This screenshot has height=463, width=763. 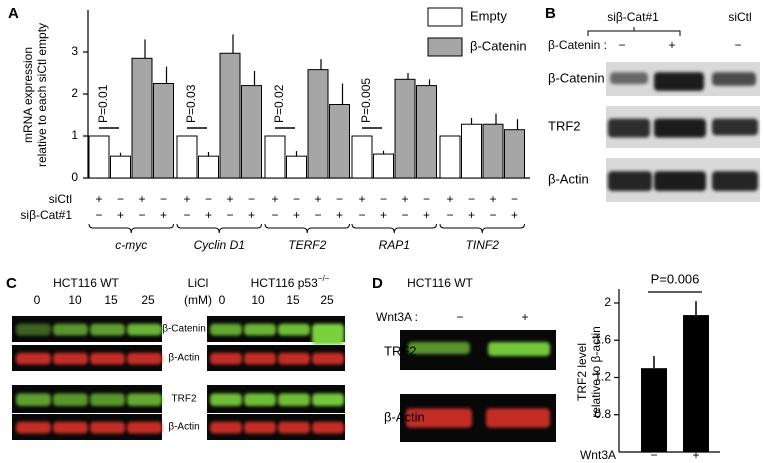 I want to click on control-label: siCtl, so click(x=739, y=17).